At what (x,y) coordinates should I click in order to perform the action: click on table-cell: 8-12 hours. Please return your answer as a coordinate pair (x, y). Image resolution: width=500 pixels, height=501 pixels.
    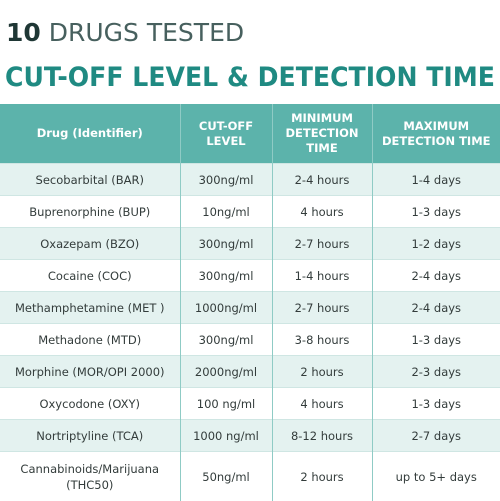
    Looking at the image, I should click on (322, 436).